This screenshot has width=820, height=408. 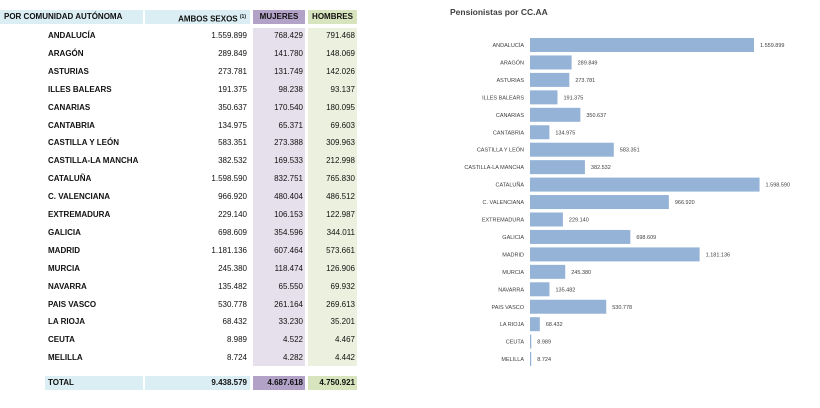 I want to click on header-ambos-note: (1), so click(x=242, y=17).